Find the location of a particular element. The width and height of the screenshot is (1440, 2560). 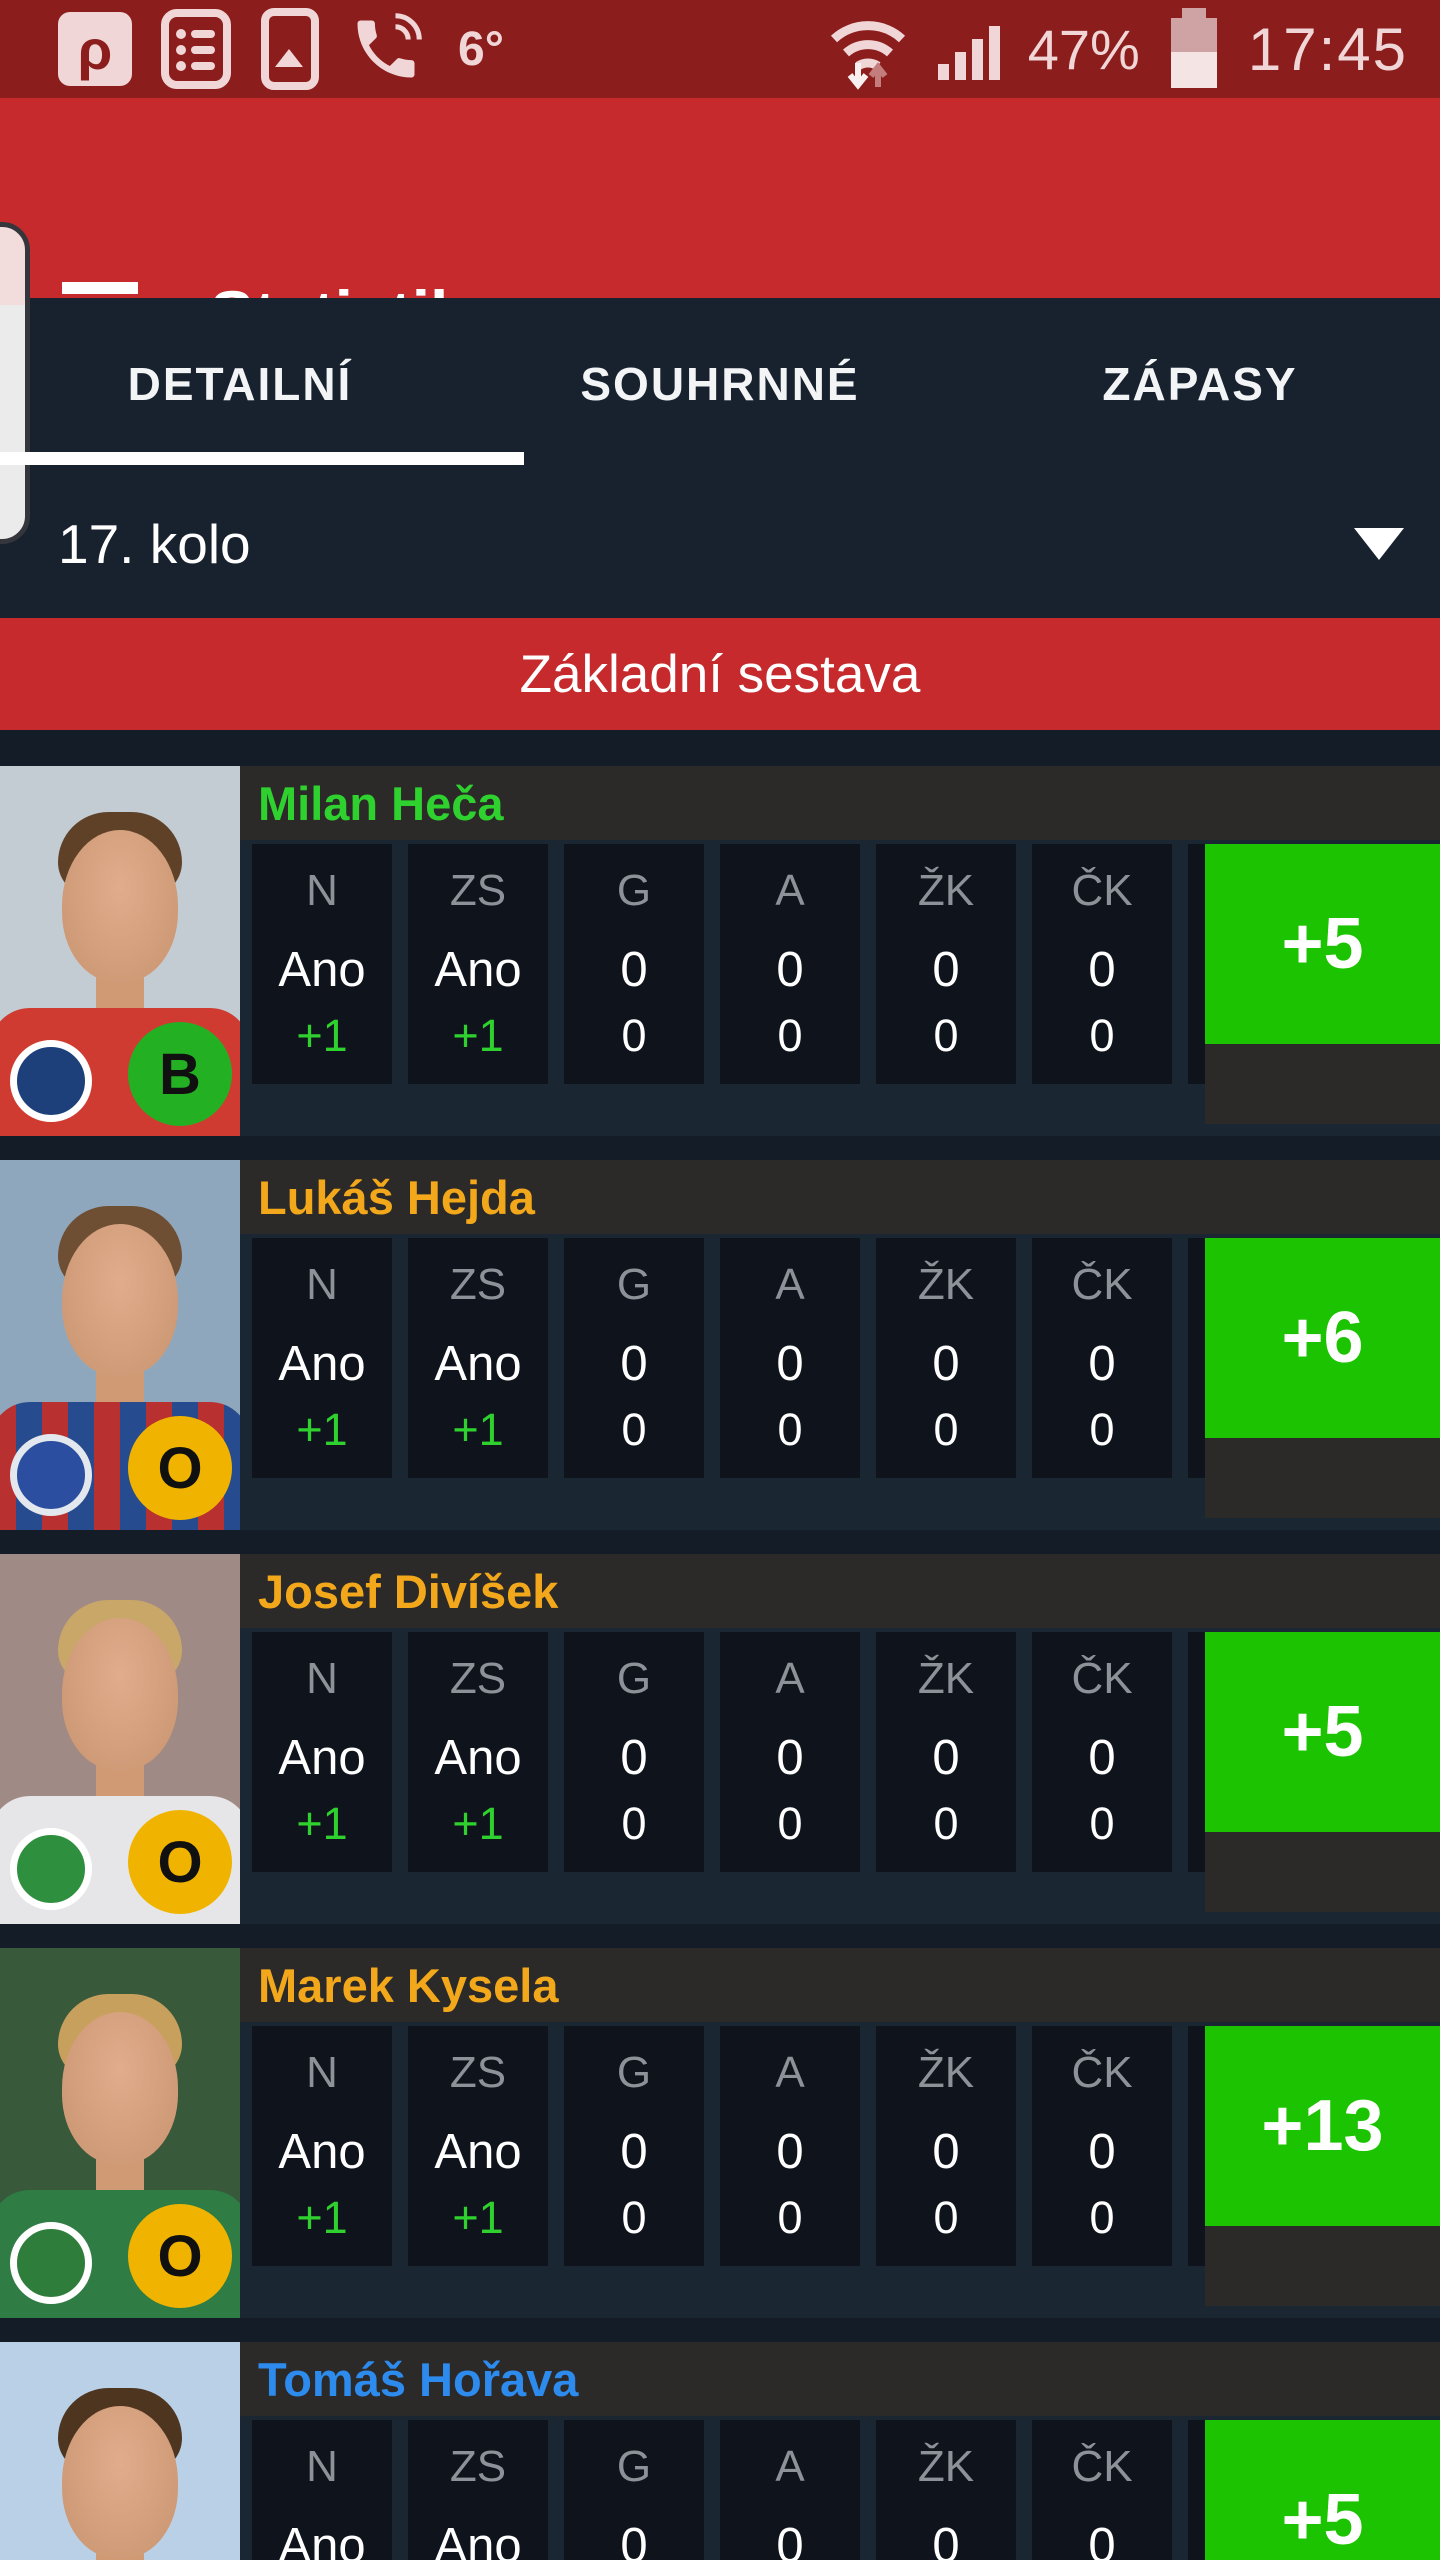

player-name: Milan Heča is located at coordinates (381, 803).